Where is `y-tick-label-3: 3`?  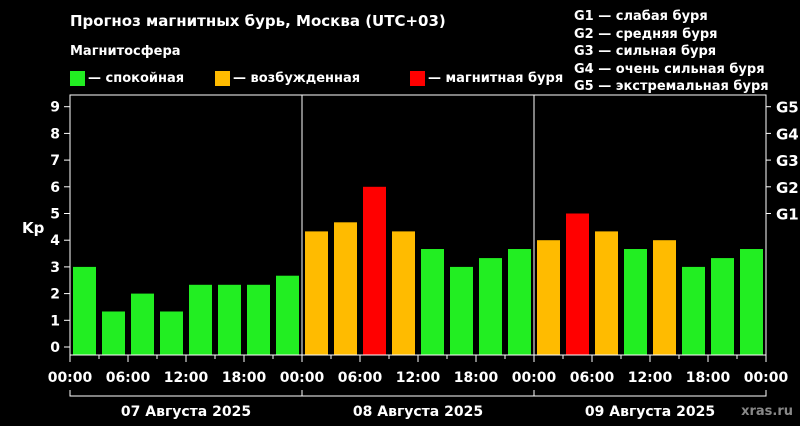
y-tick-label-3: 3 is located at coordinates (55, 268).